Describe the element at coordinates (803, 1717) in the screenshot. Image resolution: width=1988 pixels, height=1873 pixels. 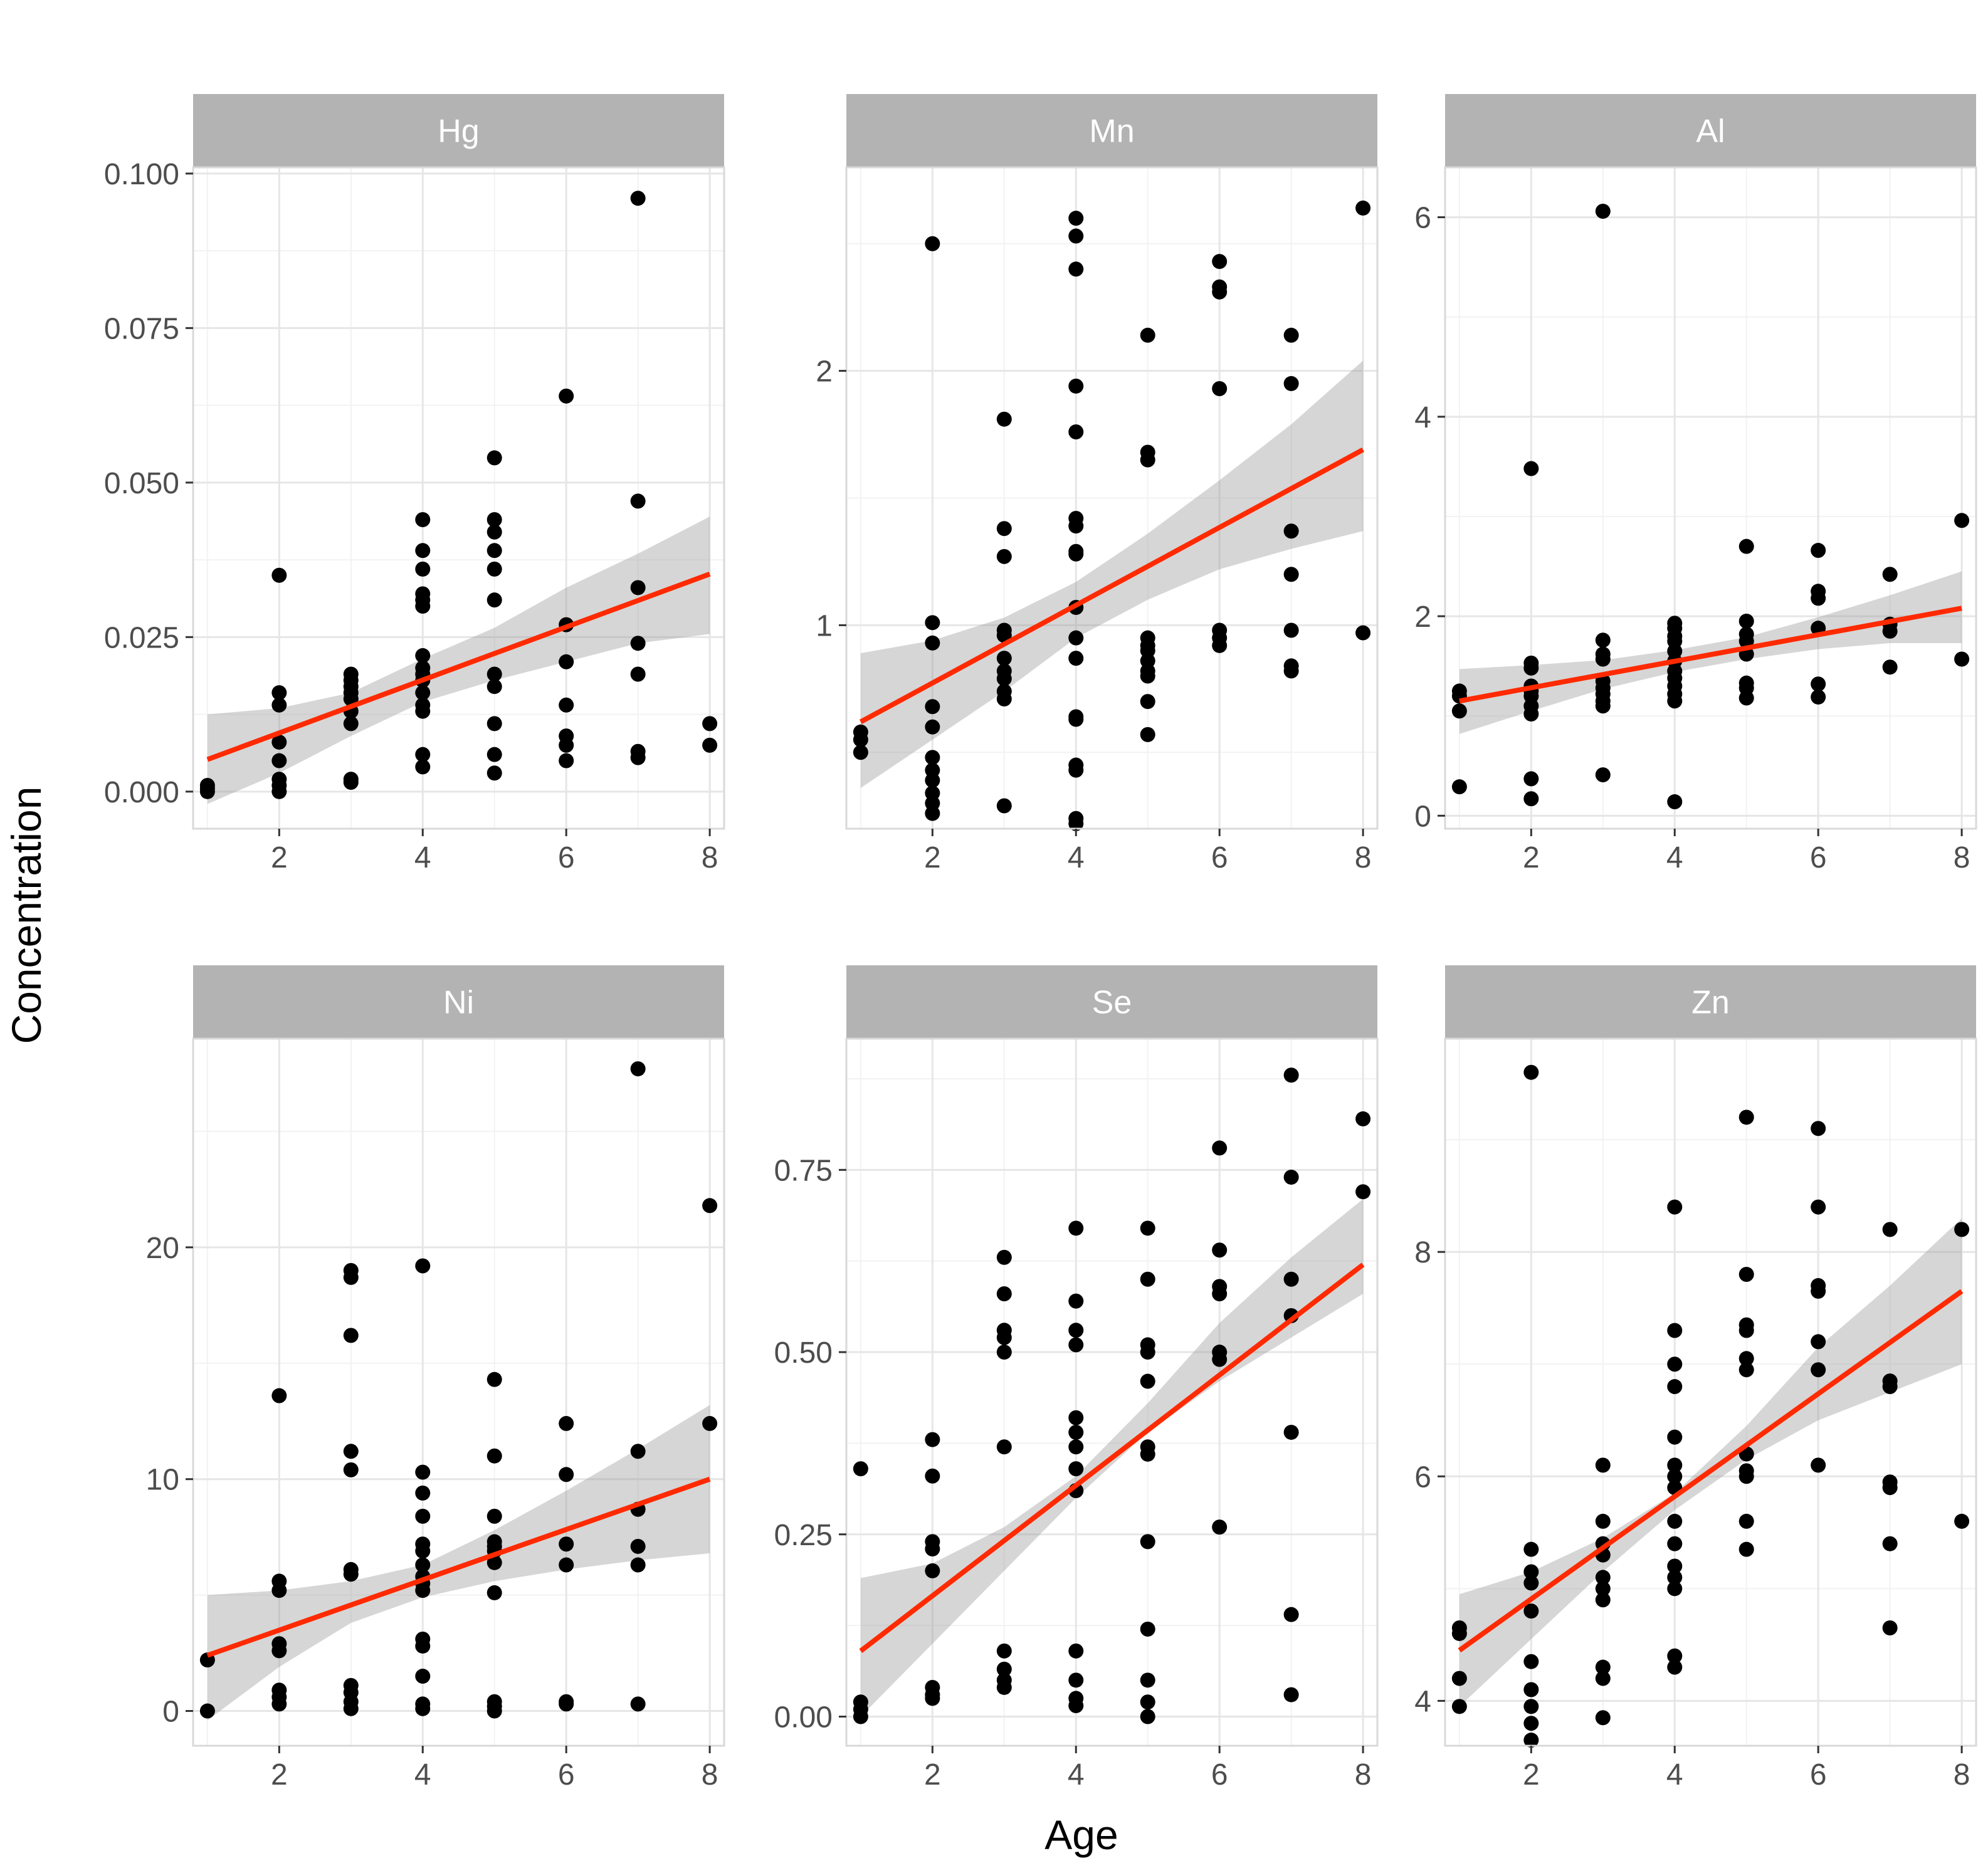
I see `y-tick-label: 0.00` at that location.